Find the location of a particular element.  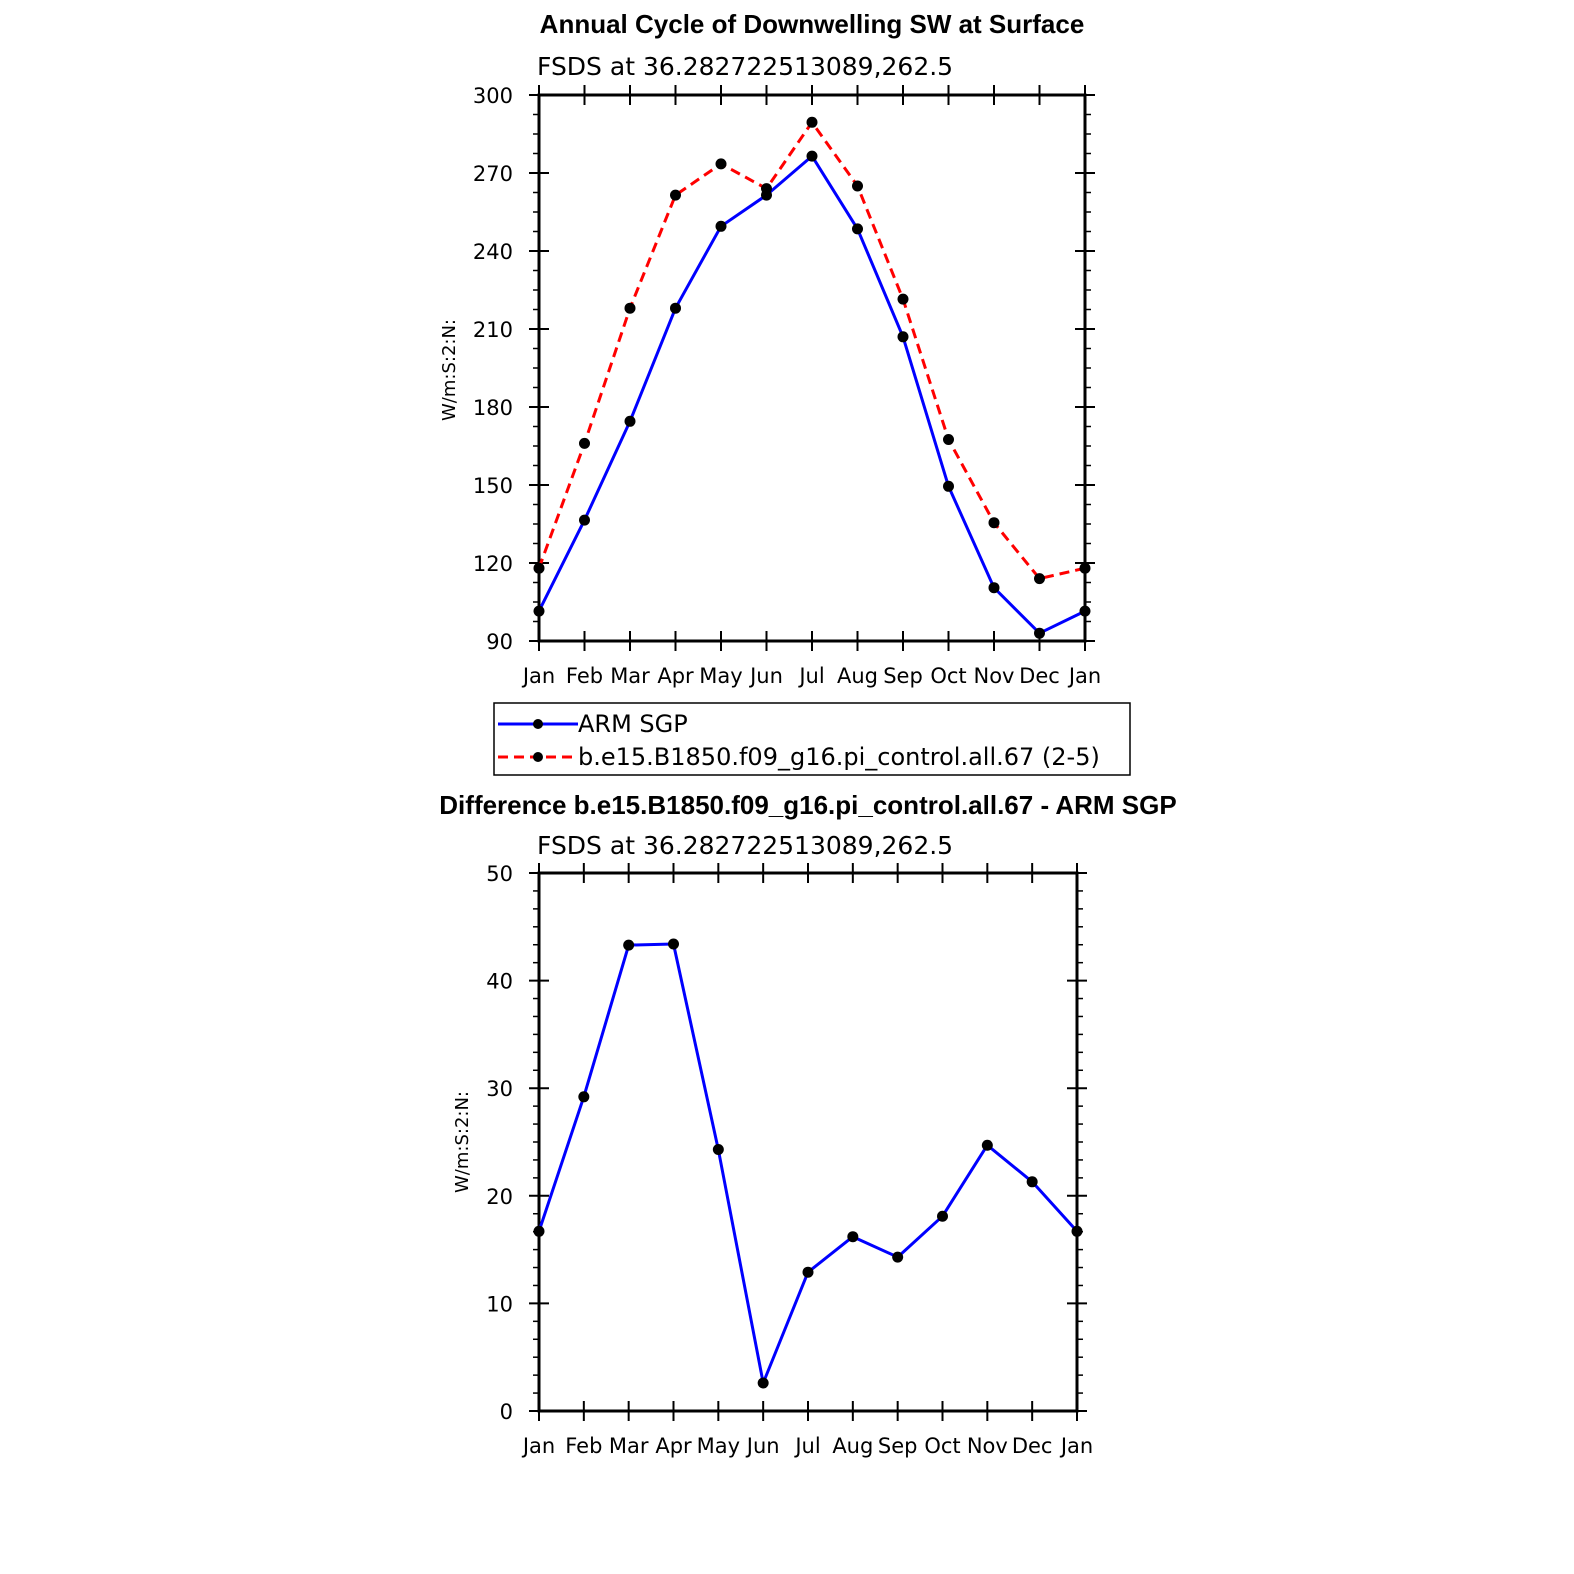

bottom-ytick-label: 50 is located at coordinates (499, 874).